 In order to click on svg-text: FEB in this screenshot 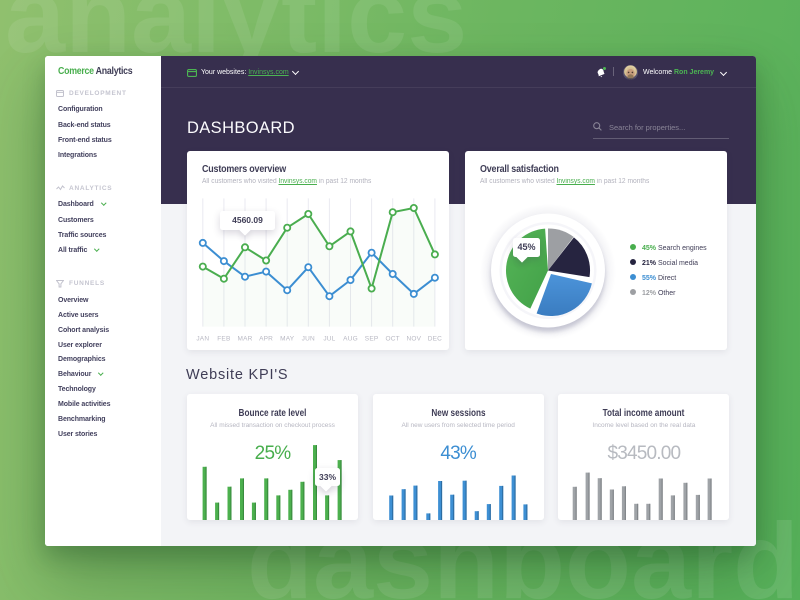, I will do `click(223, 339)`.